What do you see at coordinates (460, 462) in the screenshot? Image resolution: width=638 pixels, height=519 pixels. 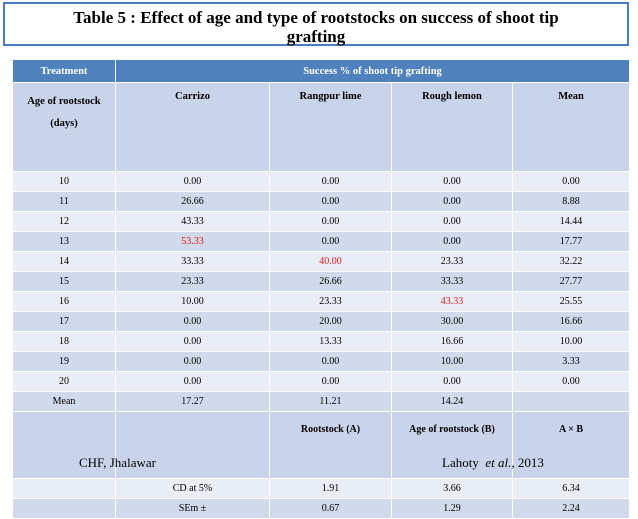 I see `citation-author: Lahoty` at bounding box center [460, 462].